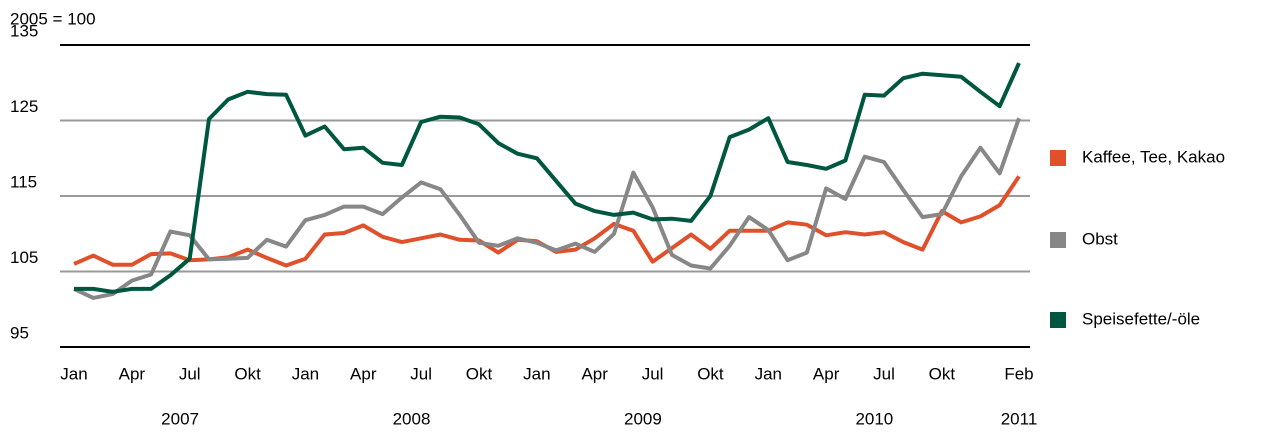 The image size is (1285, 439). What do you see at coordinates (24, 257) in the screenshot?
I see `y-tick-label: 105` at bounding box center [24, 257].